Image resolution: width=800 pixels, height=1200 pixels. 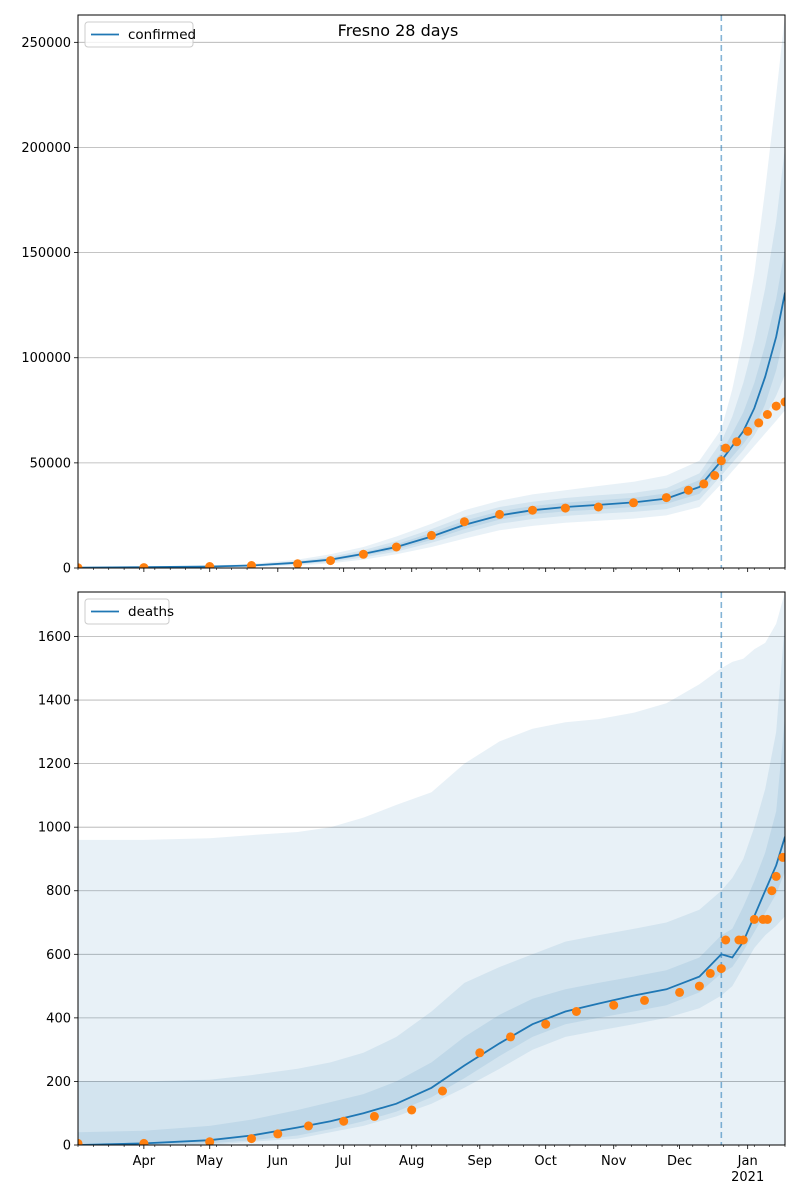 I want to click on y-tick-label: 200, so click(x=58, y=1082).